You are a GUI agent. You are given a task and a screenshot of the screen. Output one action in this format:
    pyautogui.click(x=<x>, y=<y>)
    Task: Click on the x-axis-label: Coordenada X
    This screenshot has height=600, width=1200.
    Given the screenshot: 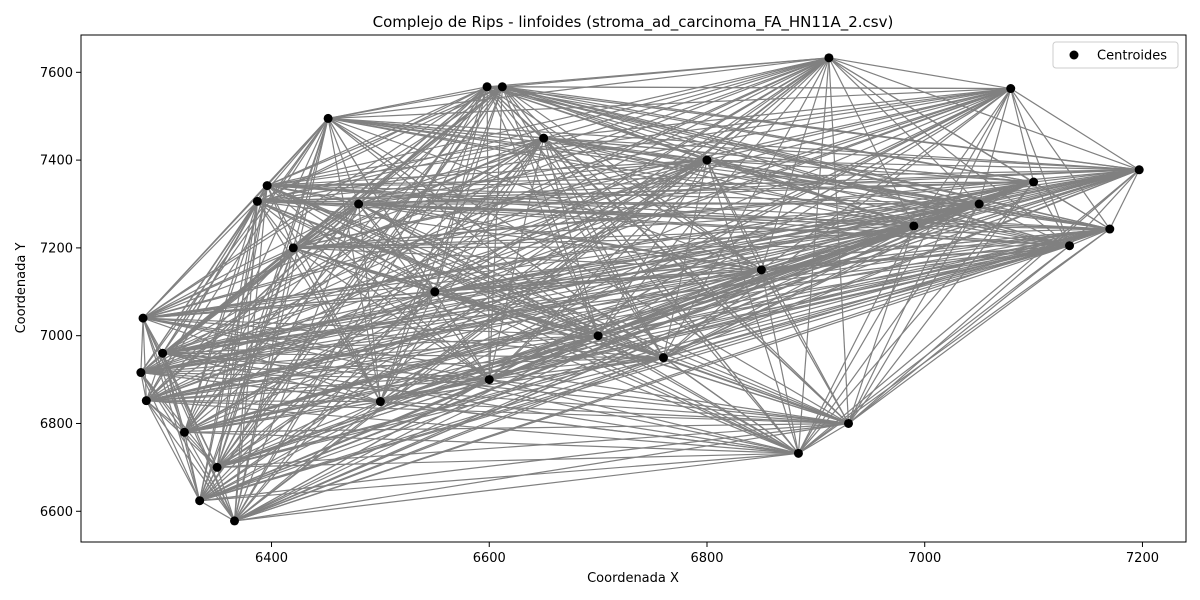 What is the action you would take?
    pyautogui.click(x=633, y=578)
    